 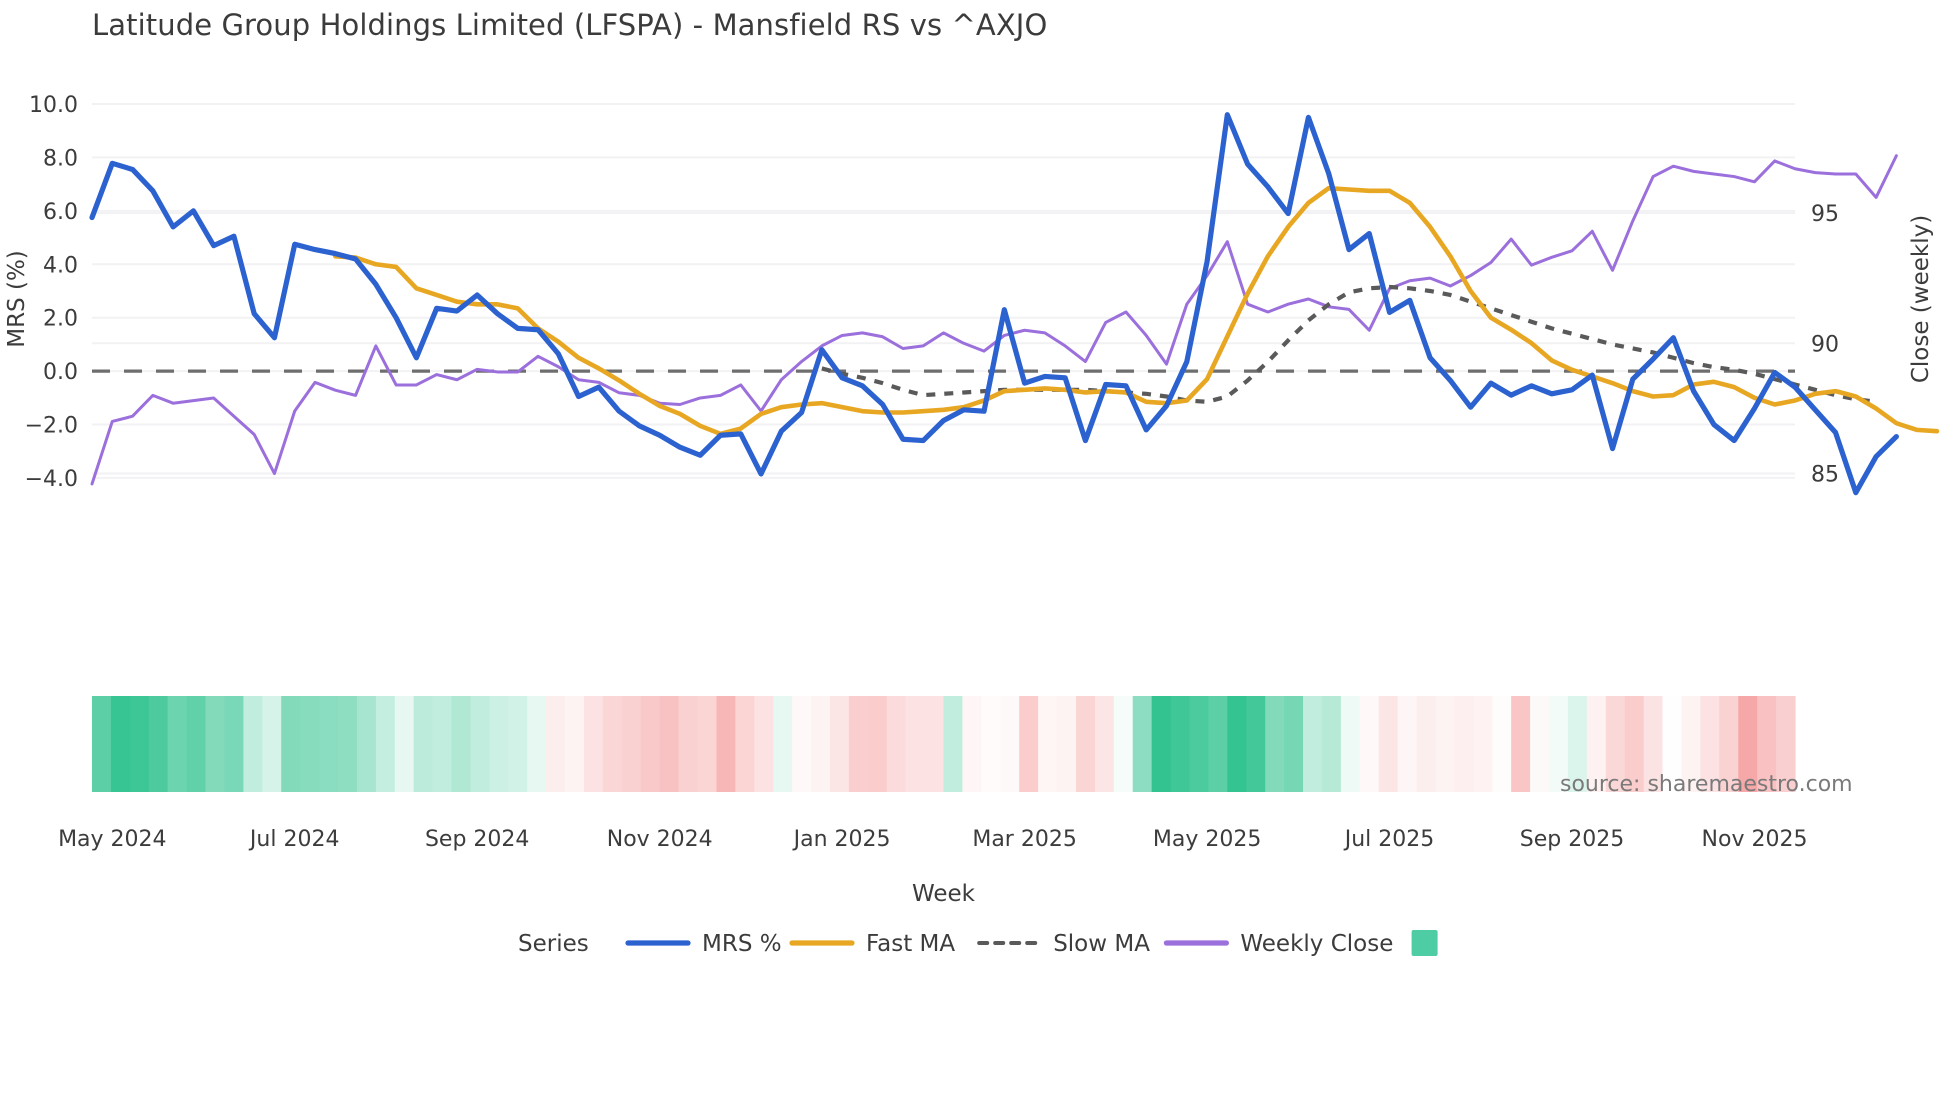 What do you see at coordinates (1825, 475) in the screenshot?
I see `y2-axis-tick-label: 85` at bounding box center [1825, 475].